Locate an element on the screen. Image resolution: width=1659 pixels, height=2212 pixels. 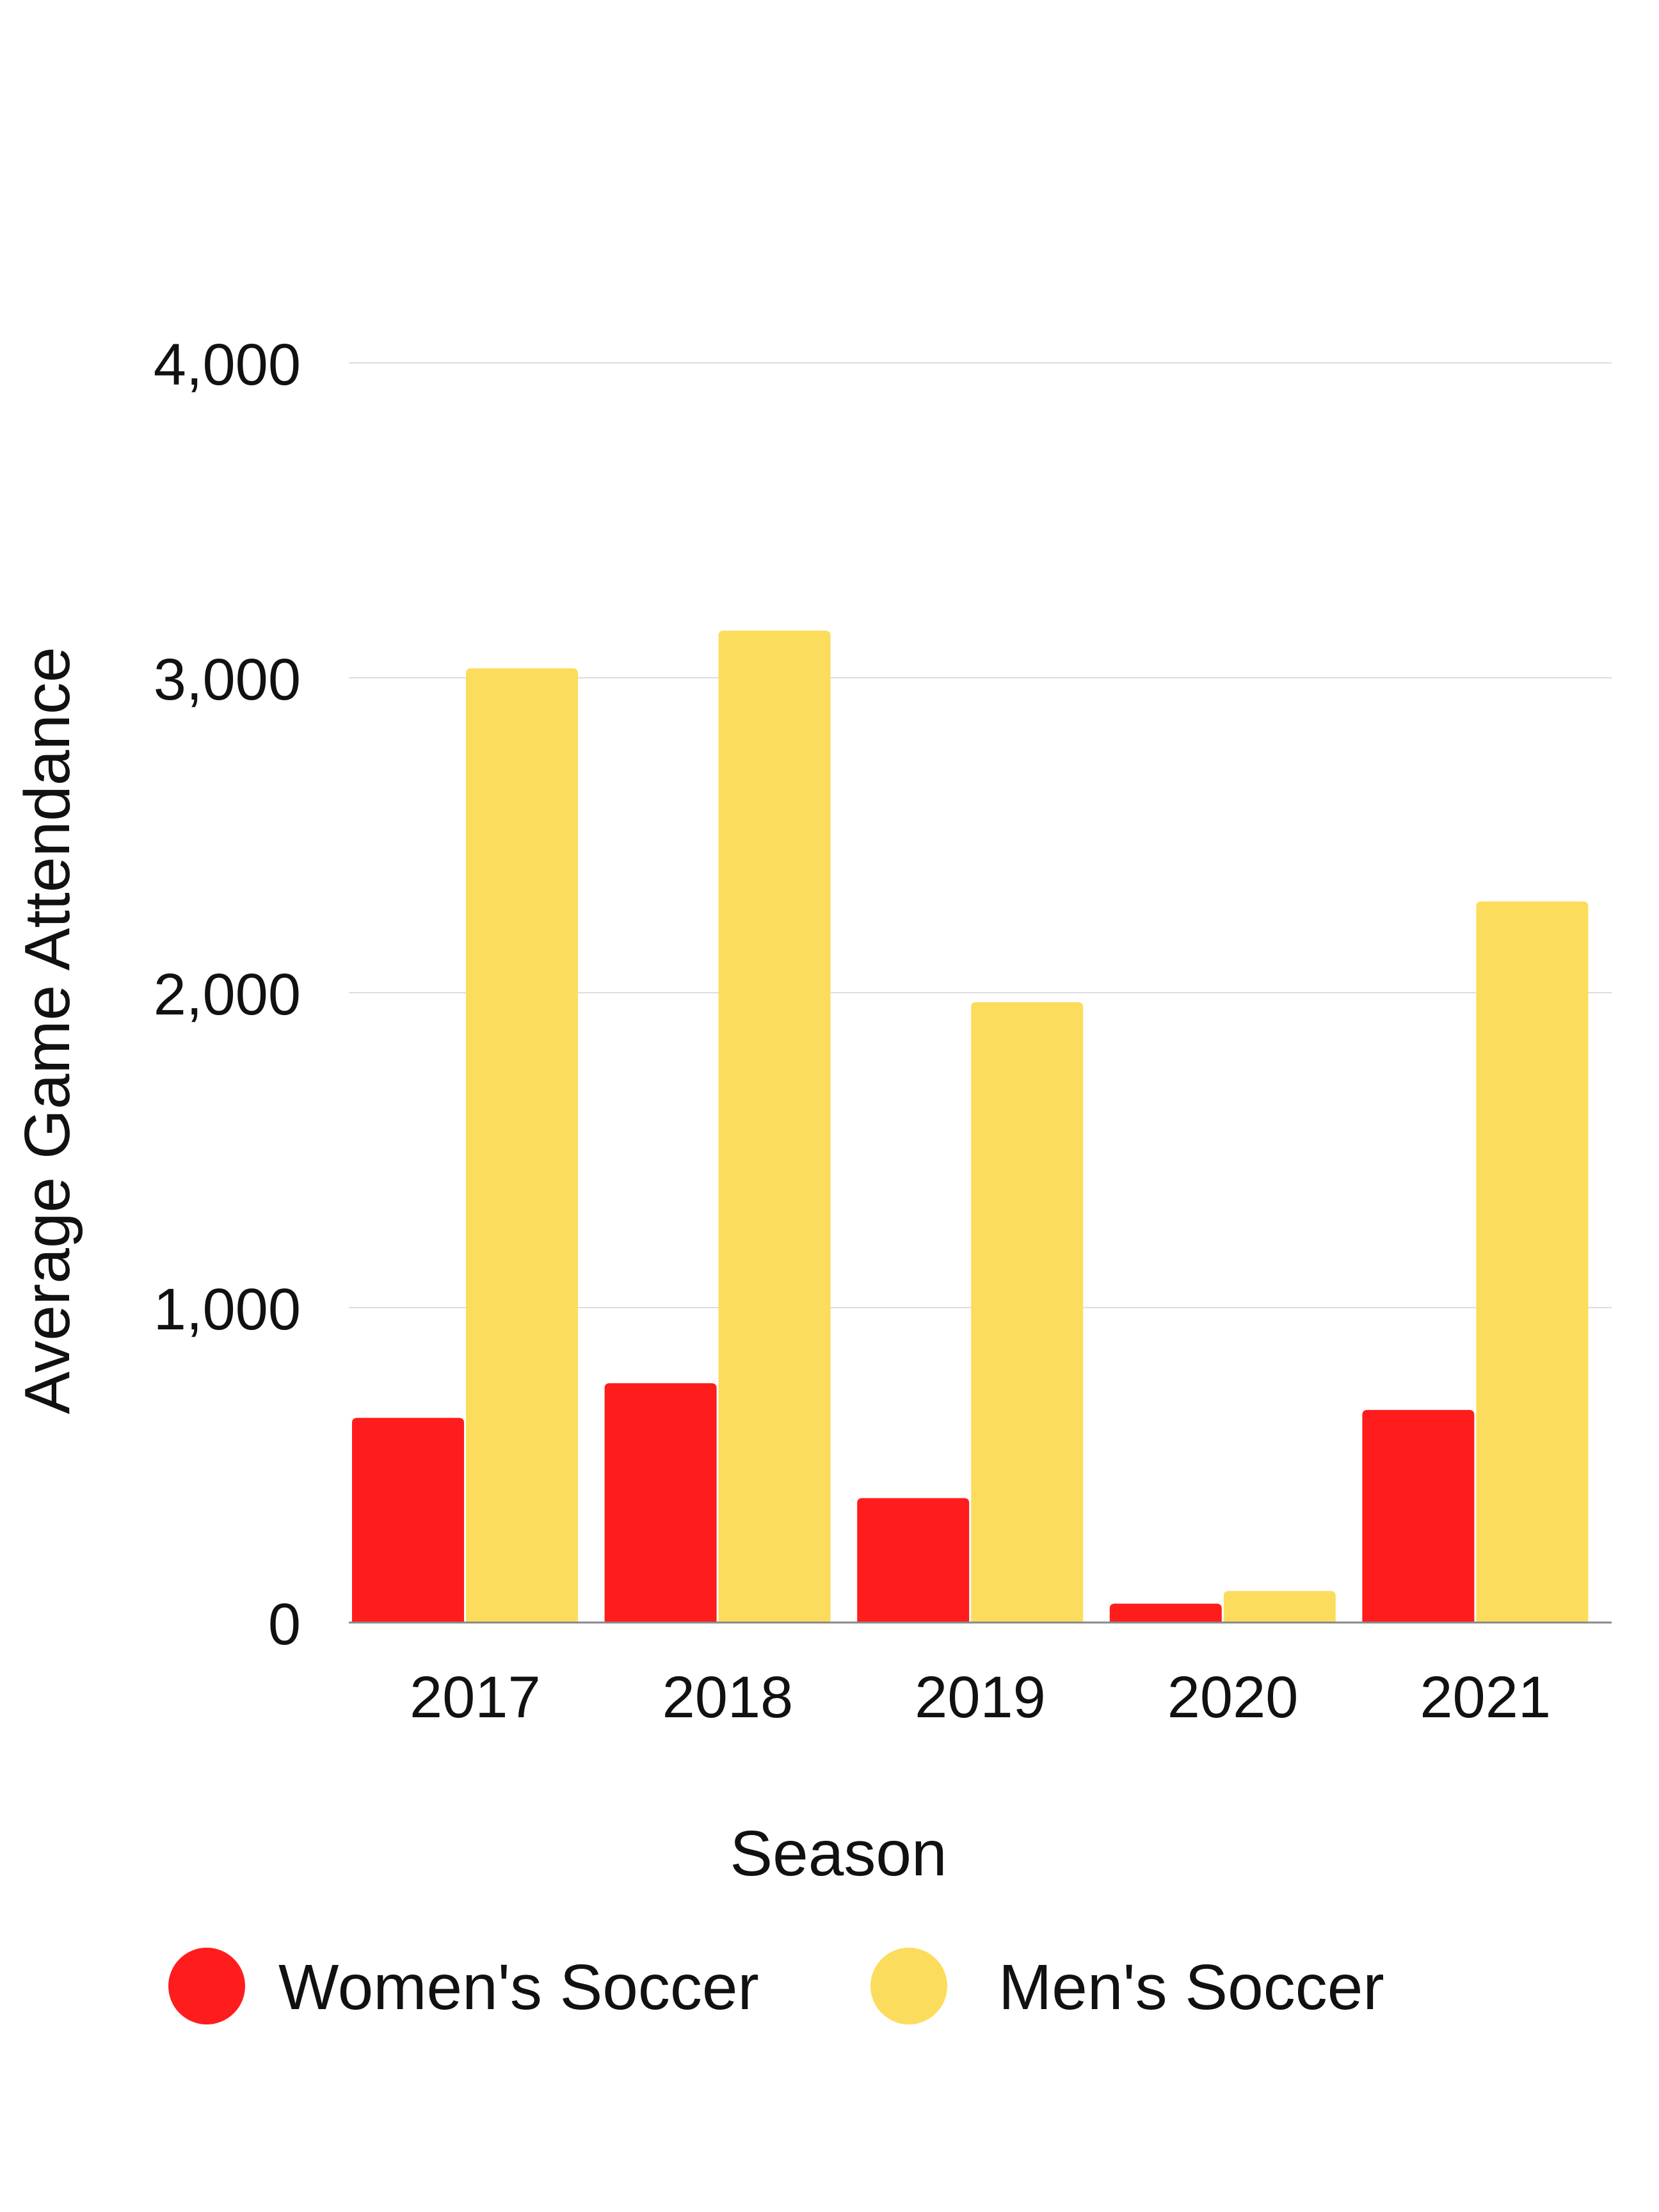
x-tick-label: 2018 is located at coordinates (728, 1697).